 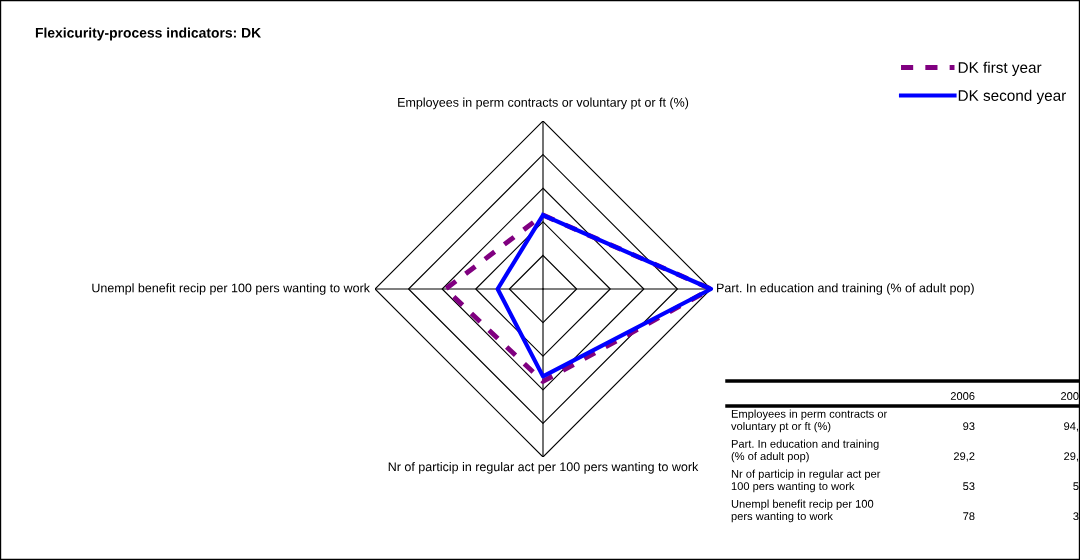 What do you see at coordinates (809, 421) in the screenshot?
I see `text: Employees in perm contracts or voluntary pt or ft (%)` at bounding box center [809, 421].